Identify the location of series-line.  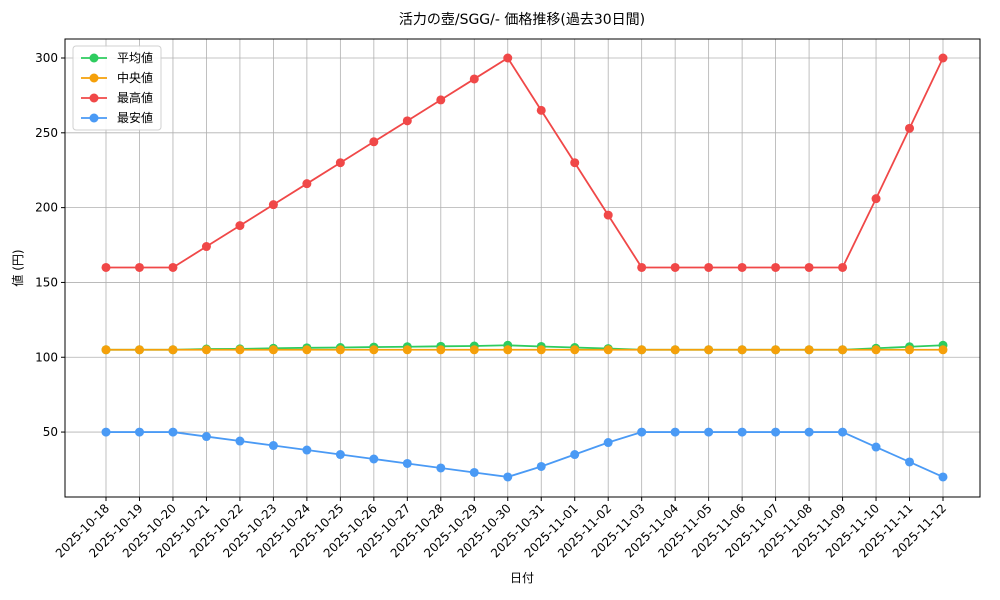
(525, 454).